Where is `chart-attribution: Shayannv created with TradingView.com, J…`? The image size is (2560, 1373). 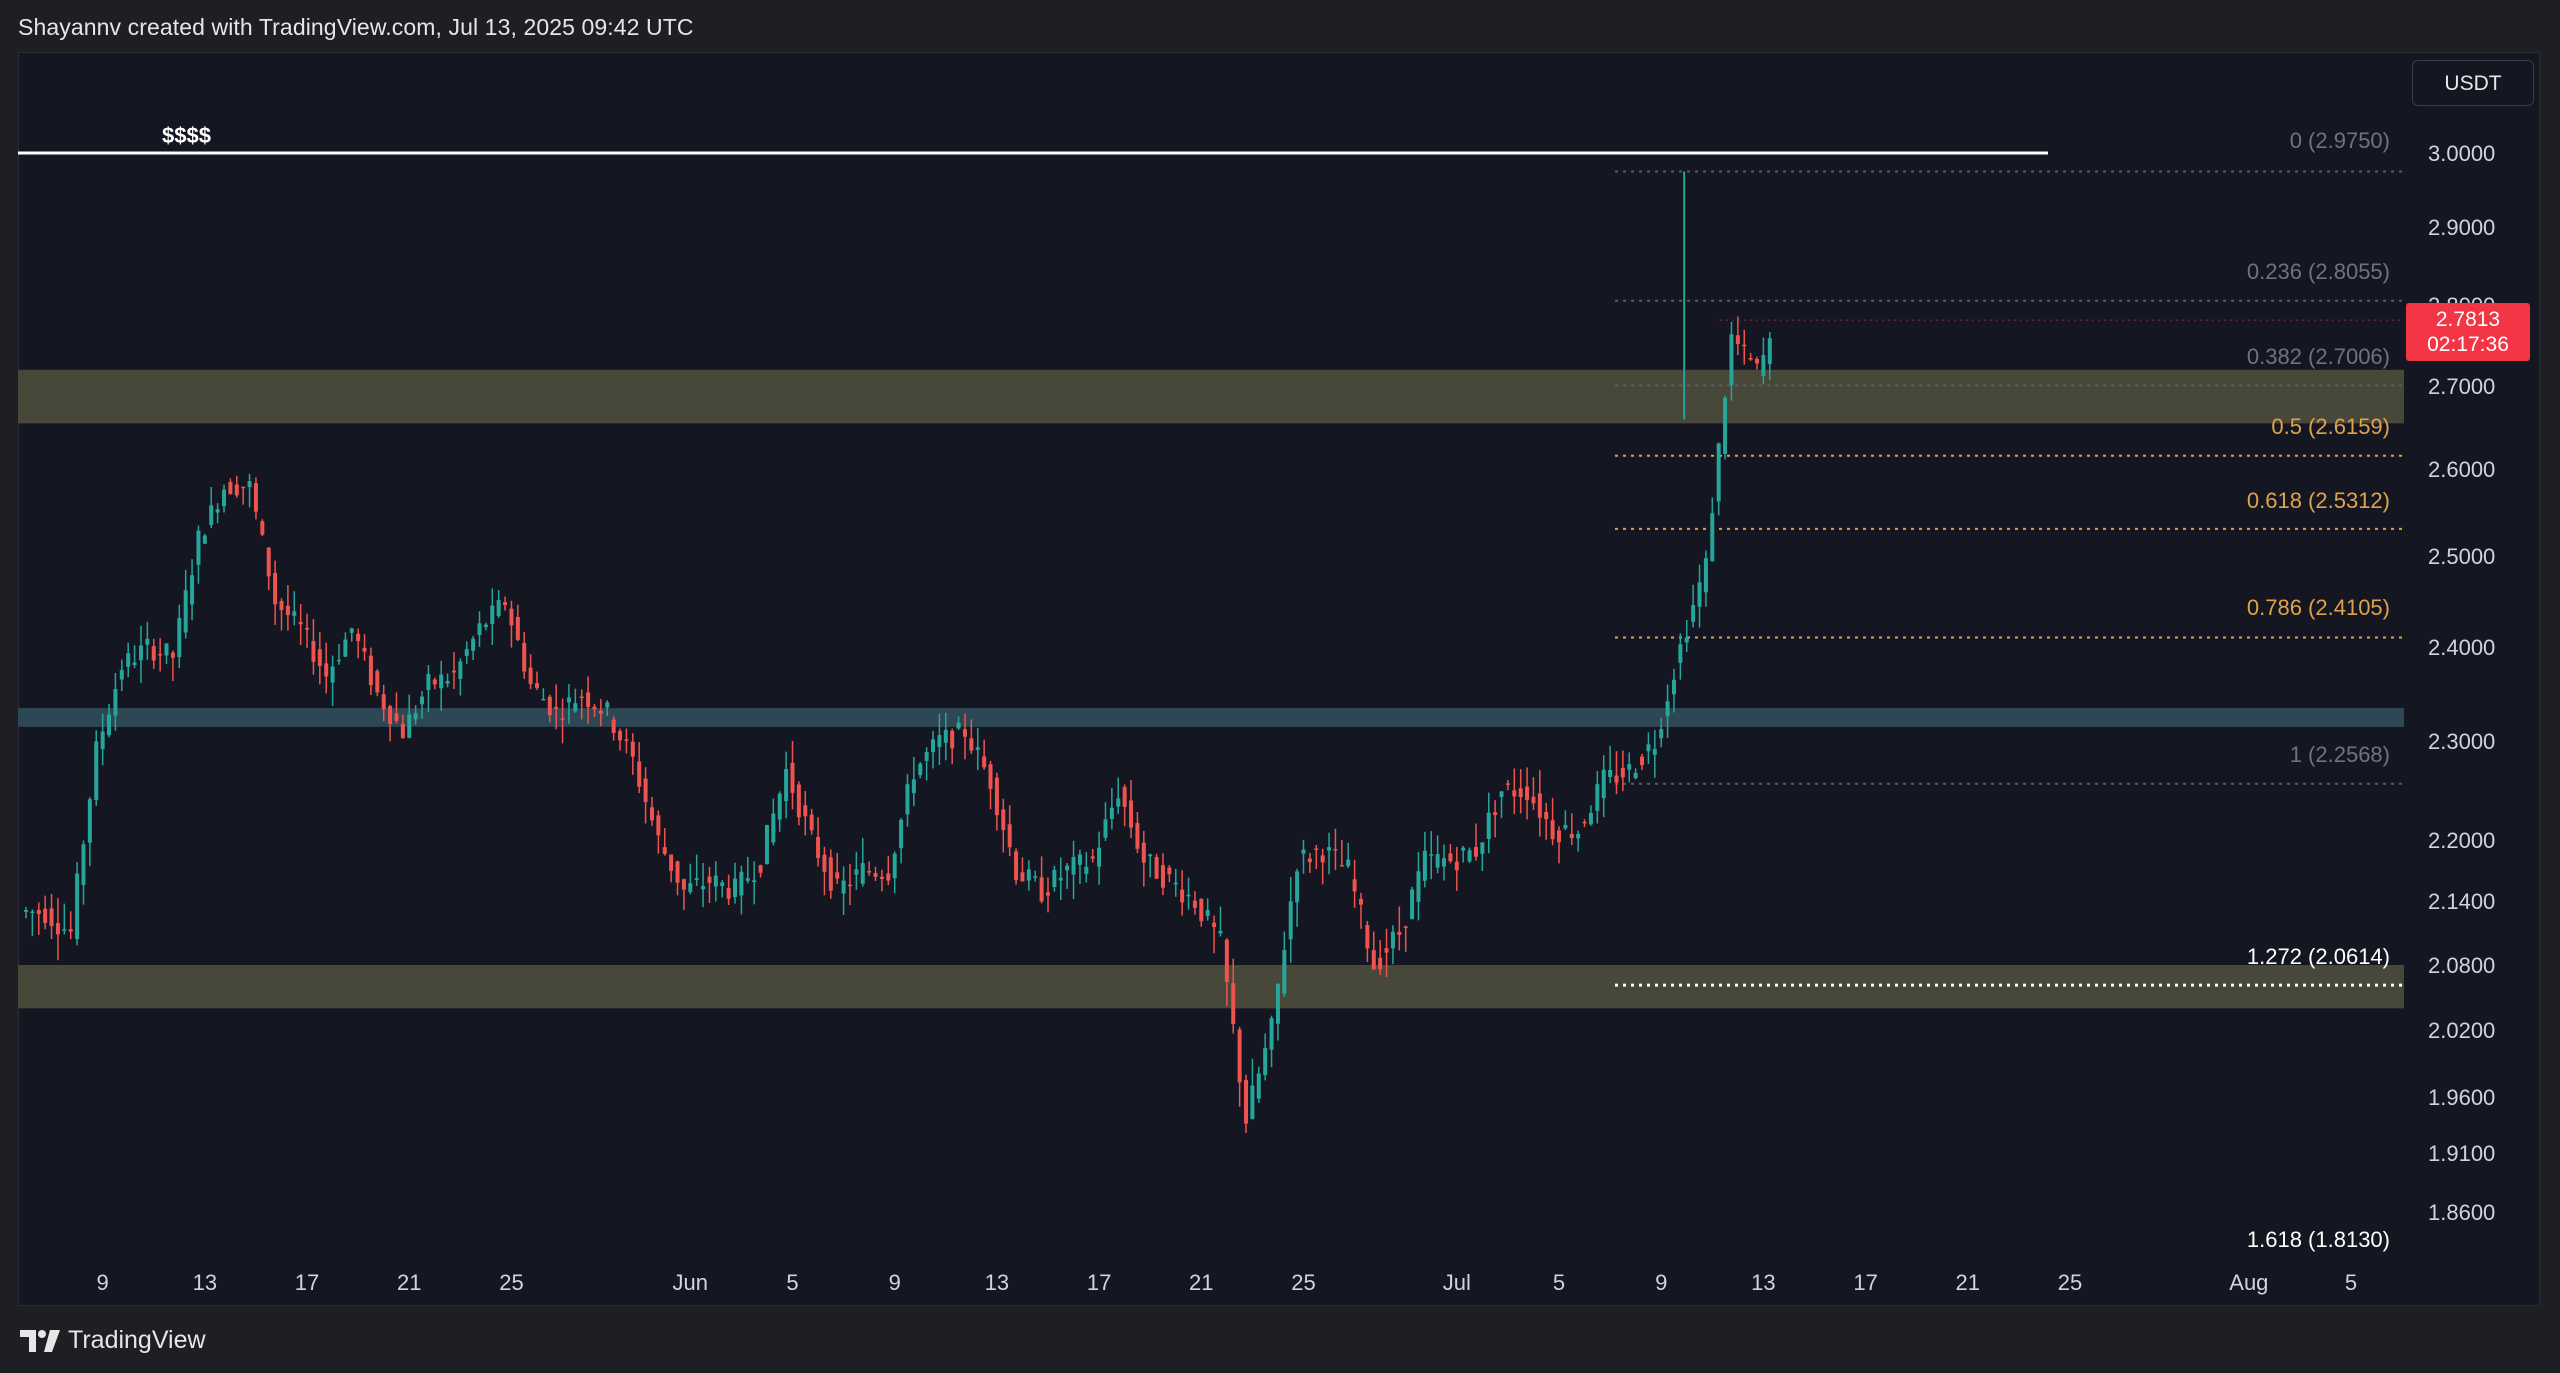 chart-attribution: Shayannv created with TradingView.com, J… is located at coordinates (356, 27).